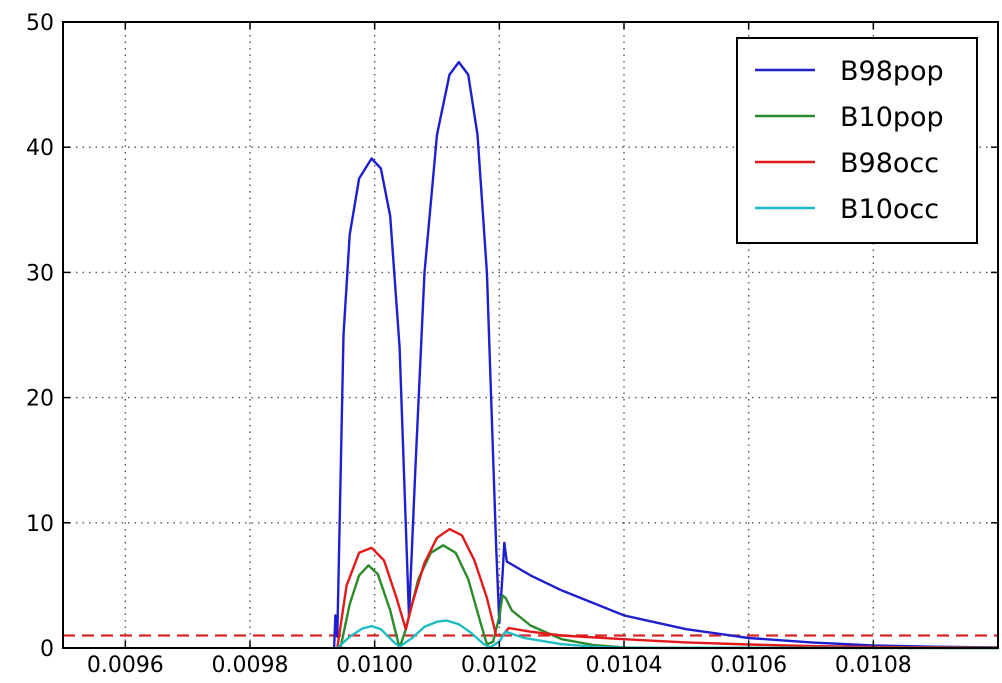  What do you see at coordinates (667, 634) in the screenshot?
I see `series-line-b10occ` at bounding box center [667, 634].